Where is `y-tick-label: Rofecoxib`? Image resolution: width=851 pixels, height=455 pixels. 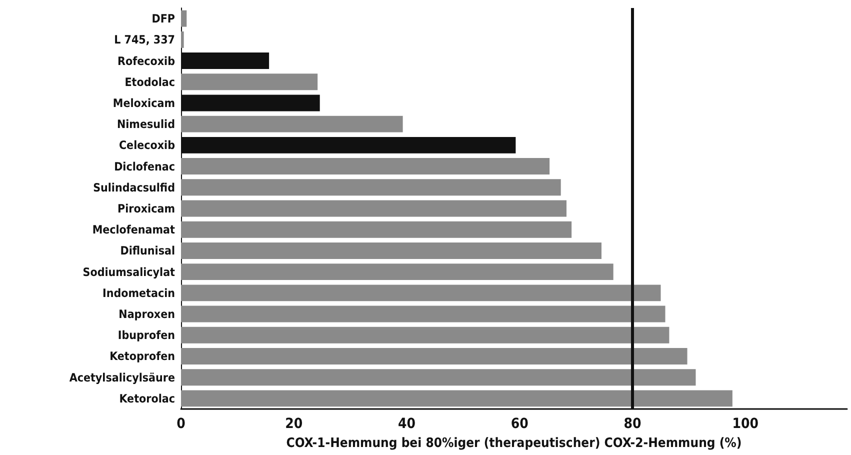
y-tick-label: Rofecoxib is located at coordinates (146, 61).